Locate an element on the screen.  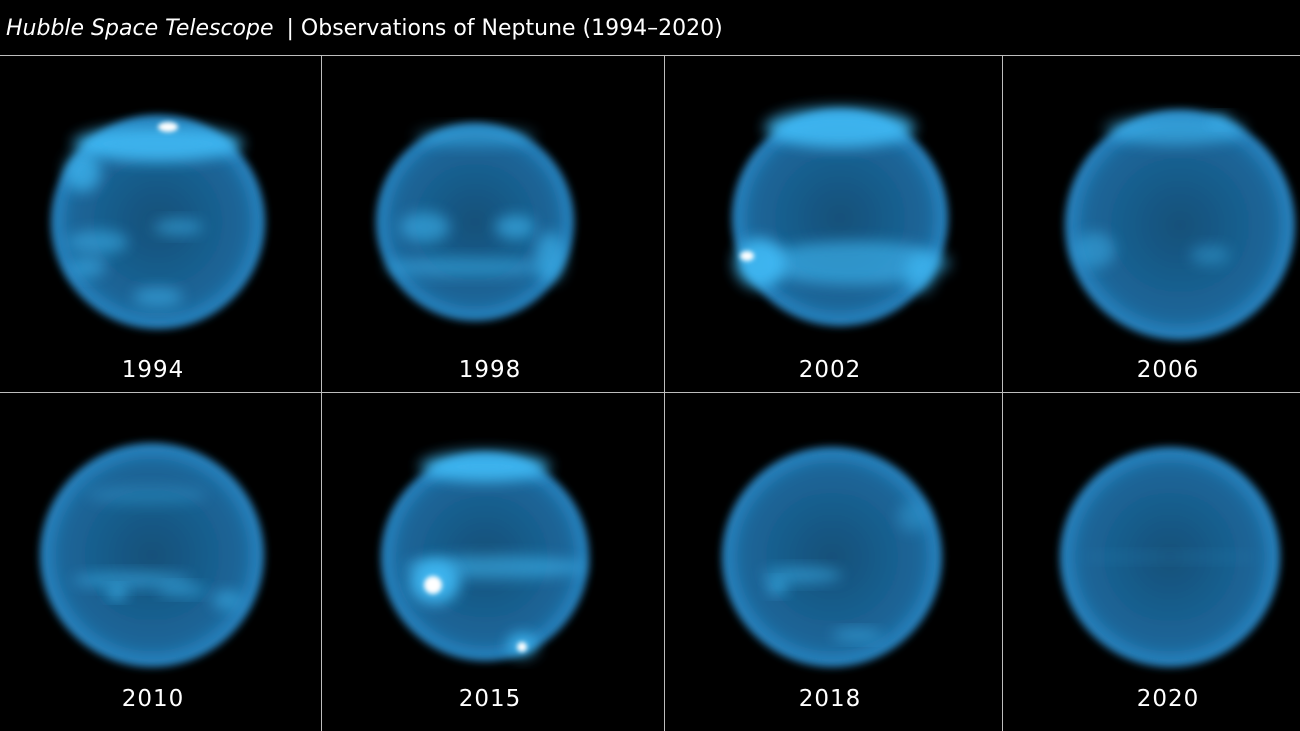
year-label: 2010 is located at coordinates (153, 699).